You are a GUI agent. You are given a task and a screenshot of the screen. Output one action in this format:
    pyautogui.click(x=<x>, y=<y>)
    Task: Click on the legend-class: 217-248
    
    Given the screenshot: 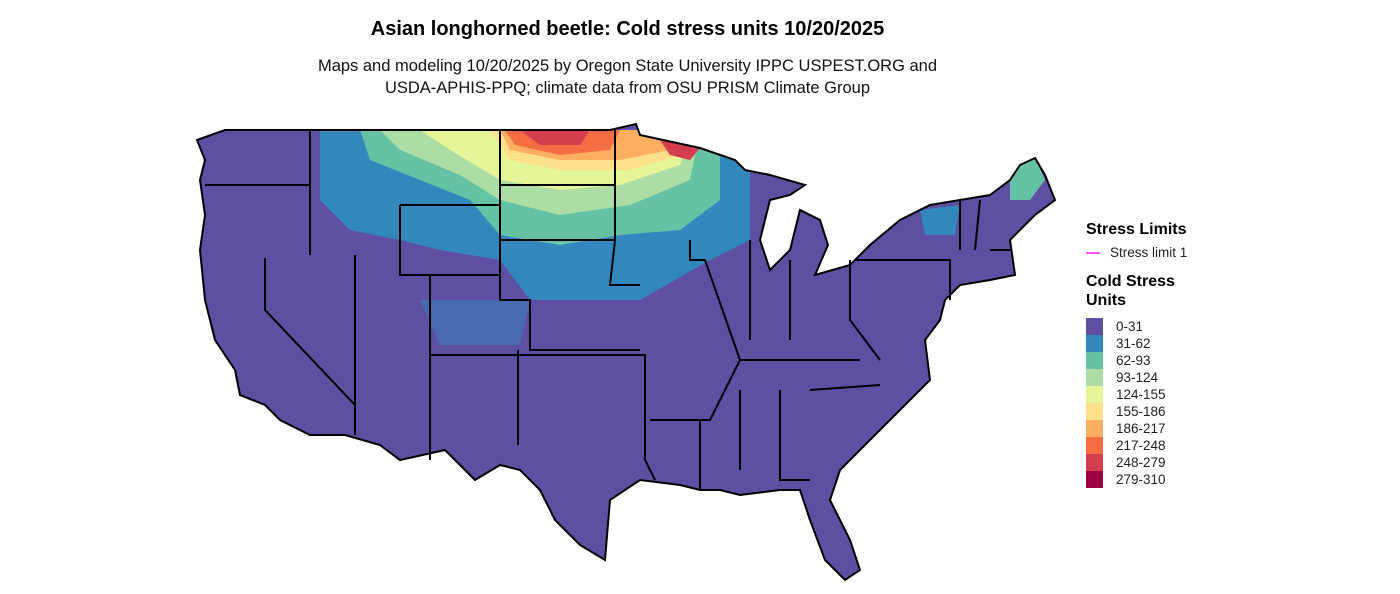 What is the action you would take?
    pyautogui.click(x=1136, y=445)
    